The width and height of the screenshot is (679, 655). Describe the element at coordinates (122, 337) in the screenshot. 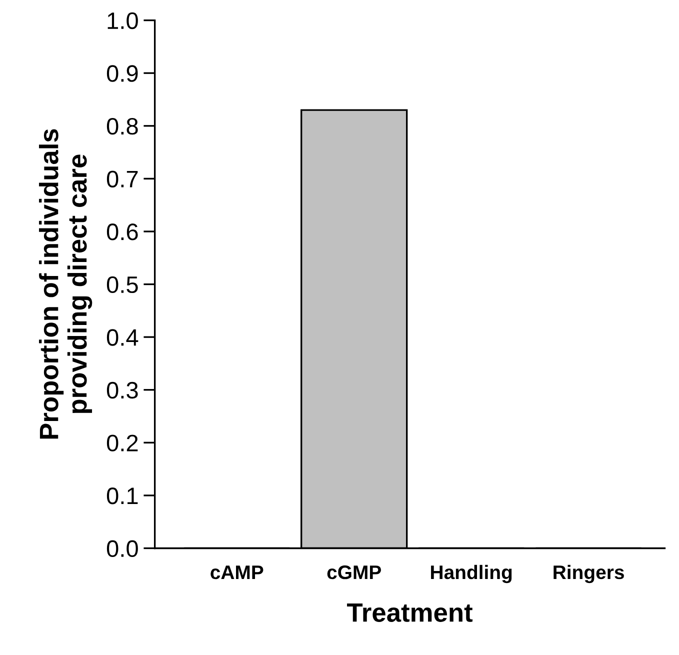

I see `y-tick-label: 0.4` at that location.